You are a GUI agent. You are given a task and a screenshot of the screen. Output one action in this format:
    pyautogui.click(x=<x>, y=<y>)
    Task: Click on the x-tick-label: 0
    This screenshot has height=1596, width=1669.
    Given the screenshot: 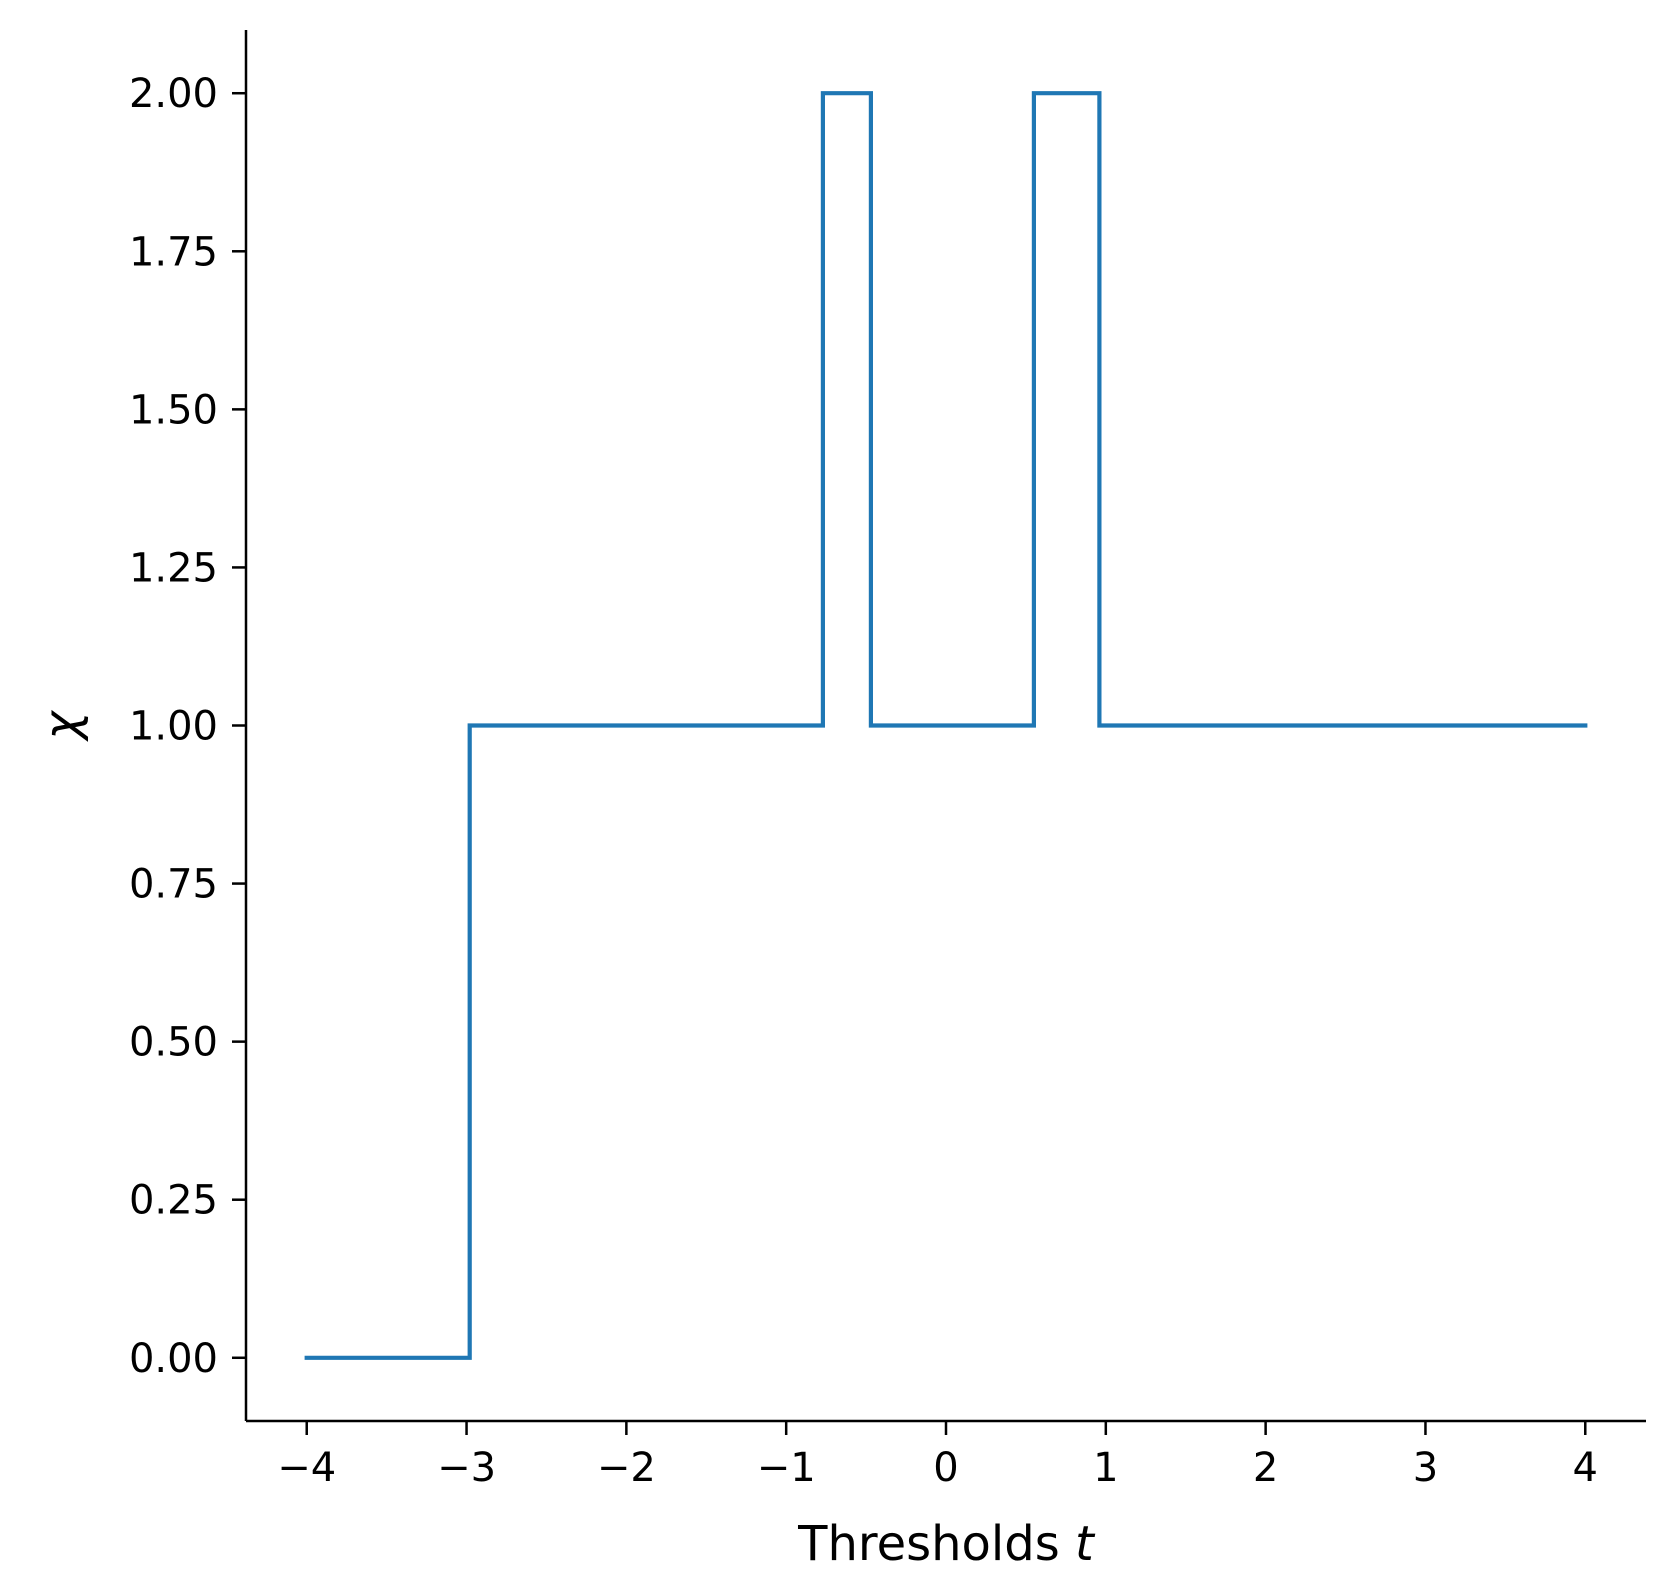 What is the action you would take?
    pyautogui.click(x=945, y=1468)
    